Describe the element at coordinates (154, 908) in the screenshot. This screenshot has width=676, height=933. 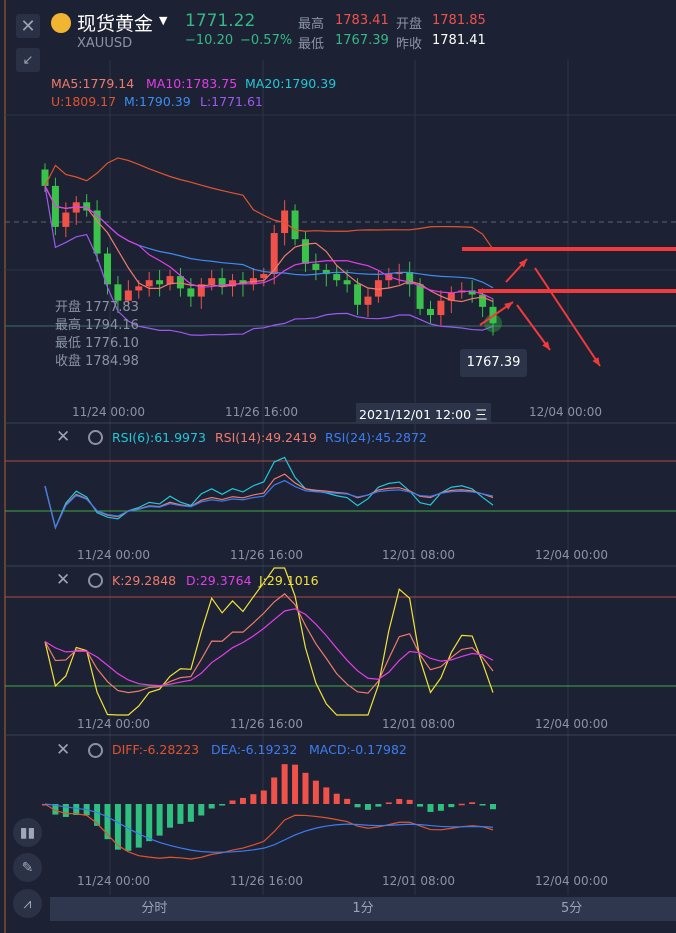
I see `tab-timeshare: 分时` at that location.